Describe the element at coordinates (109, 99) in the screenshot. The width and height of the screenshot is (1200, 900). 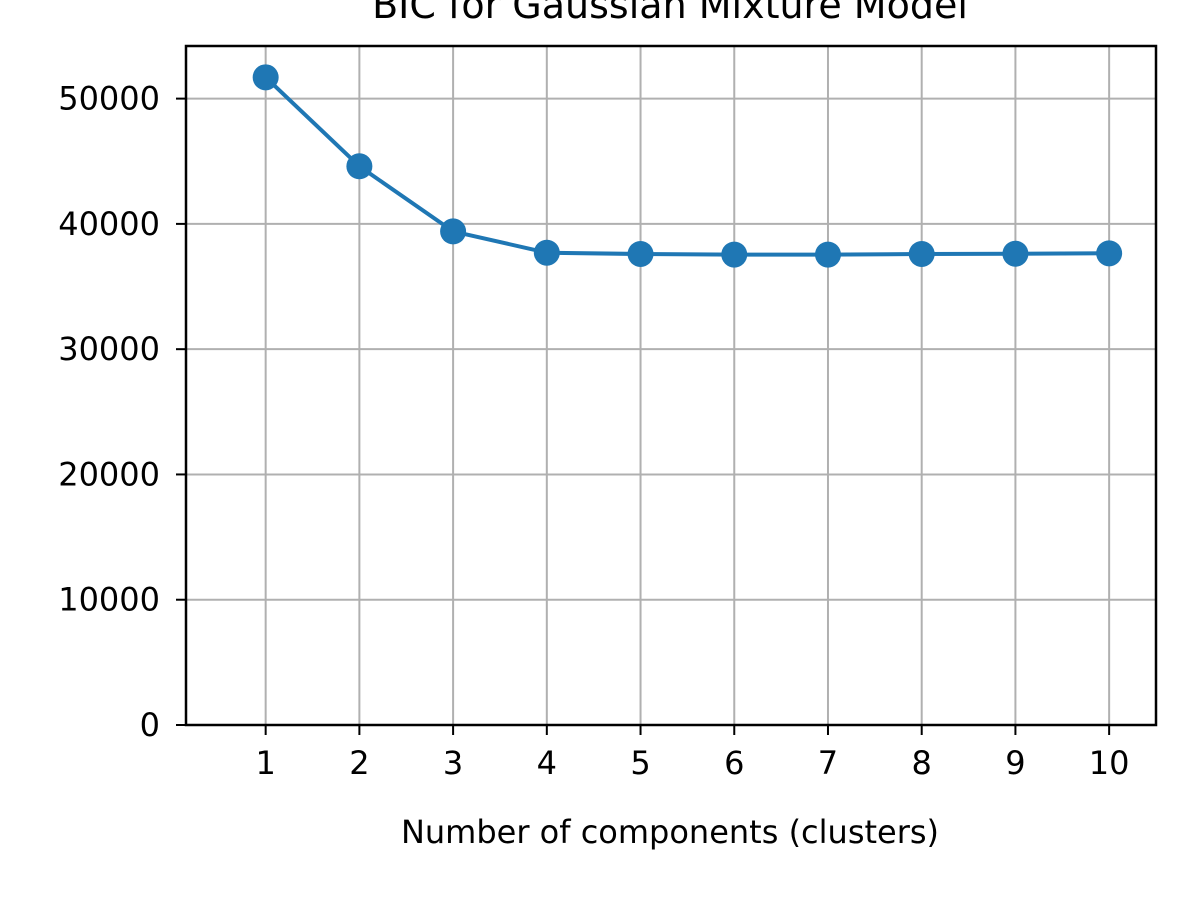
I see `y-tick-label: 50000` at that location.